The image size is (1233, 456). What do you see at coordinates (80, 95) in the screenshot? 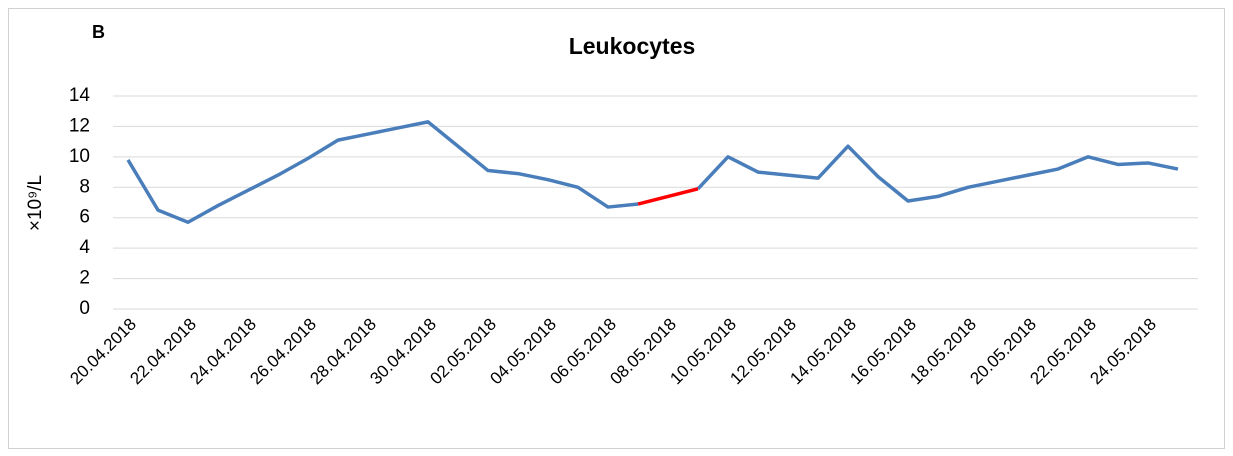
I see `y-tick-label: 14` at bounding box center [80, 95].